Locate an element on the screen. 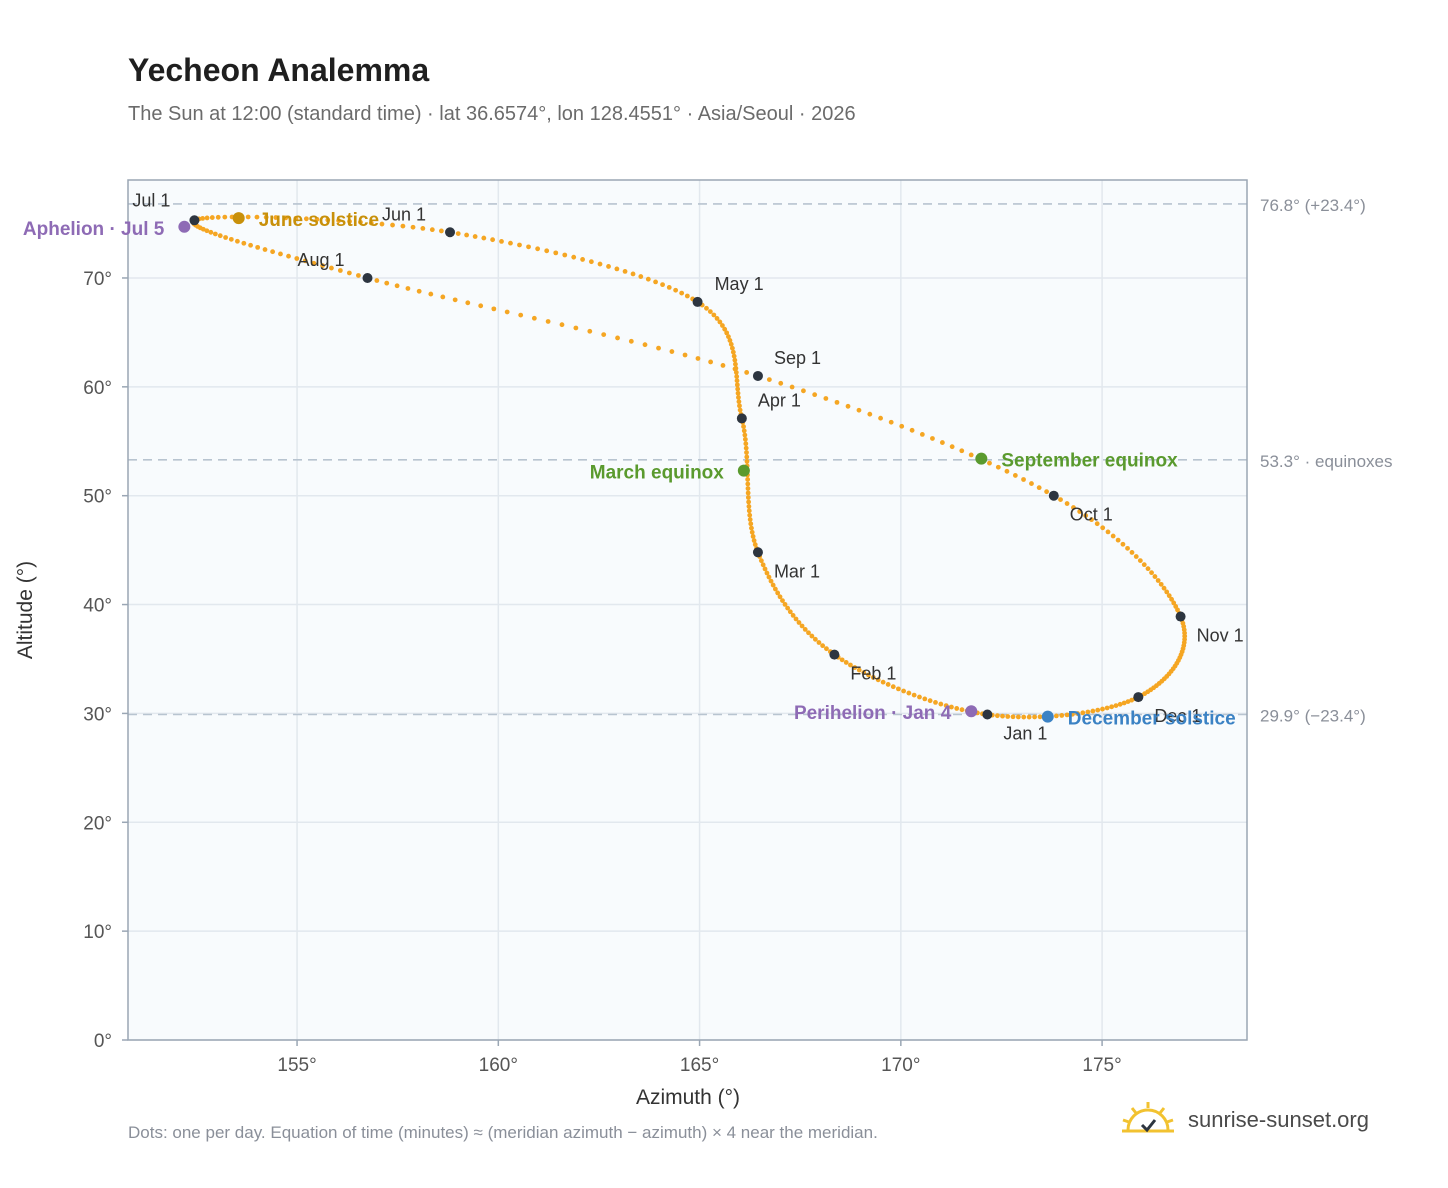 This screenshot has width=1448, height=1188. brand: sunrise-sunset.org is located at coordinates (1244, 1120).